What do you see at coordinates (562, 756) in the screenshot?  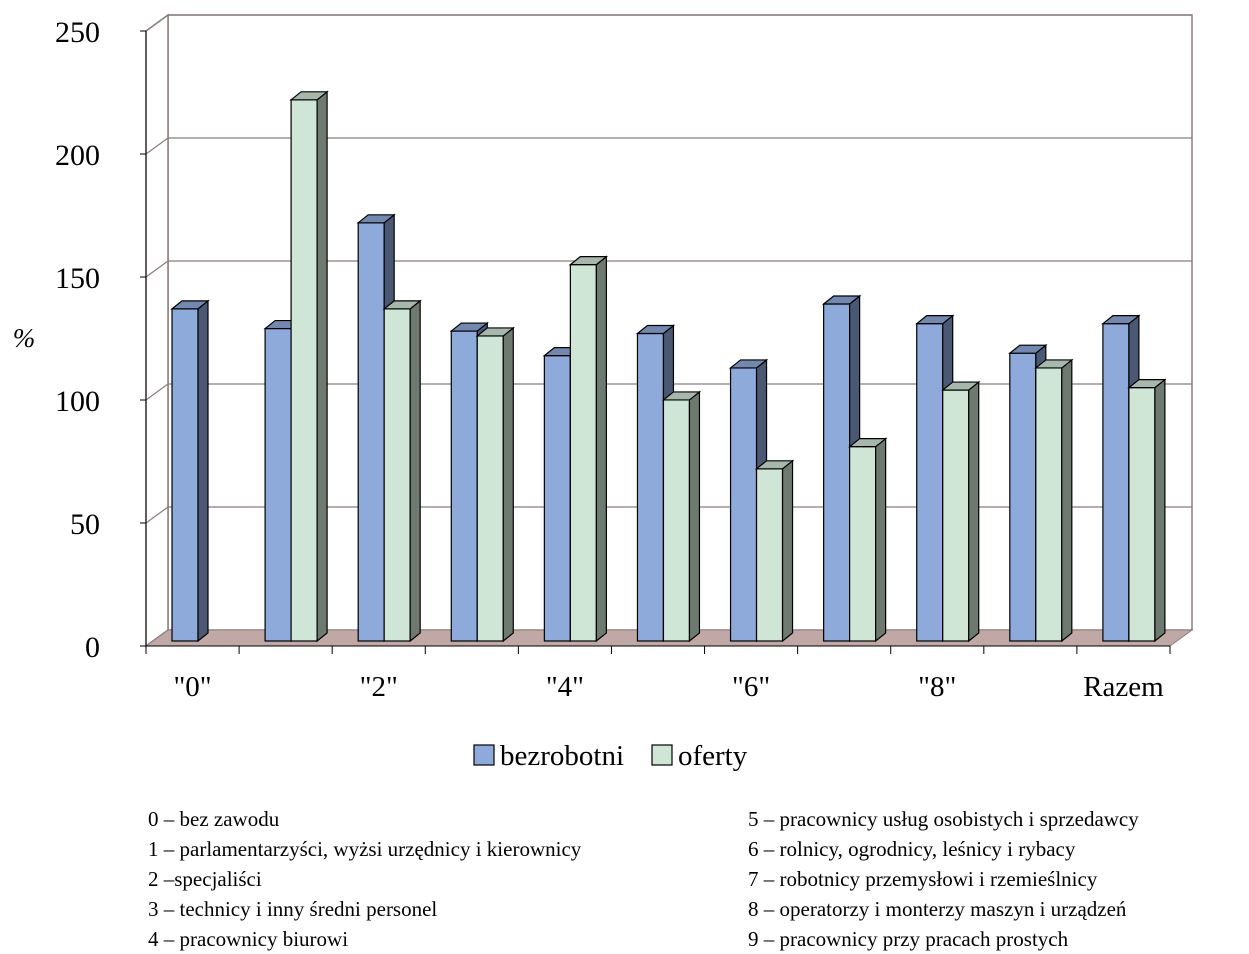 I see `legend-label: bezrobotni` at bounding box center [562, 756].